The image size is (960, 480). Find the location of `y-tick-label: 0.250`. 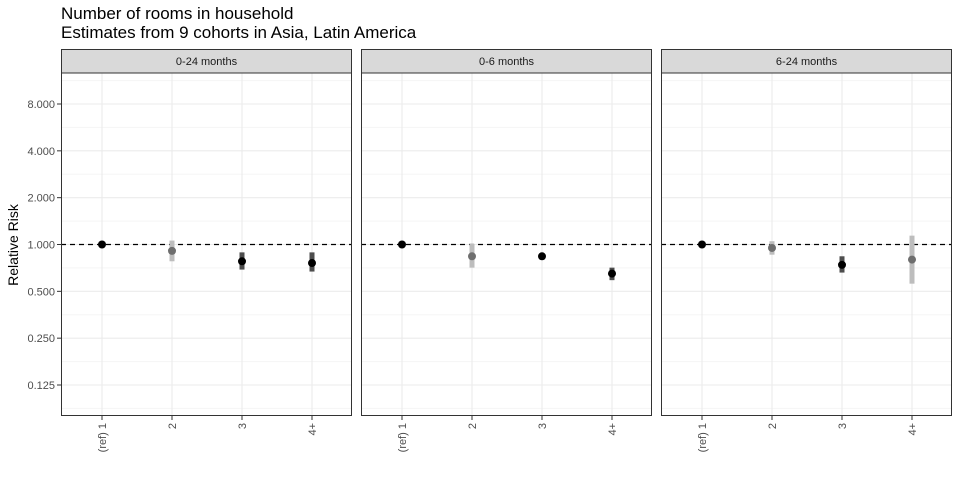

y-tick-label: 0.250 is located at coordinates (41, 339).